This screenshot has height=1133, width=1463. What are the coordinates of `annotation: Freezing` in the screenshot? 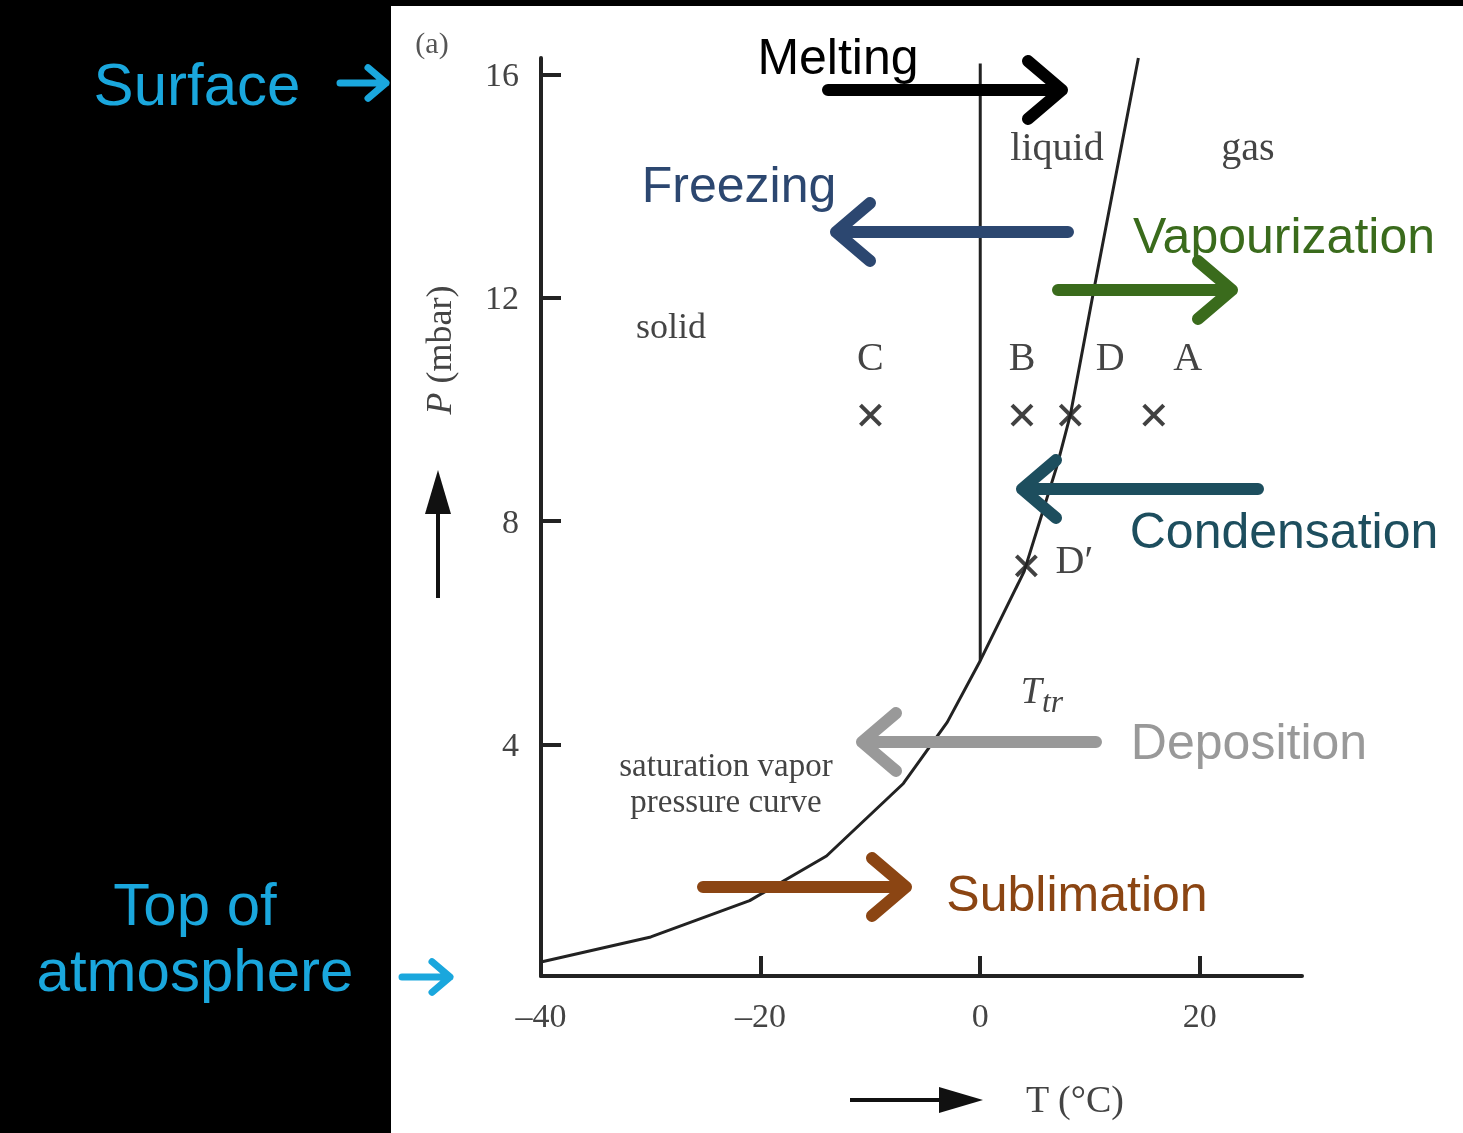 It's located at (739, 184).